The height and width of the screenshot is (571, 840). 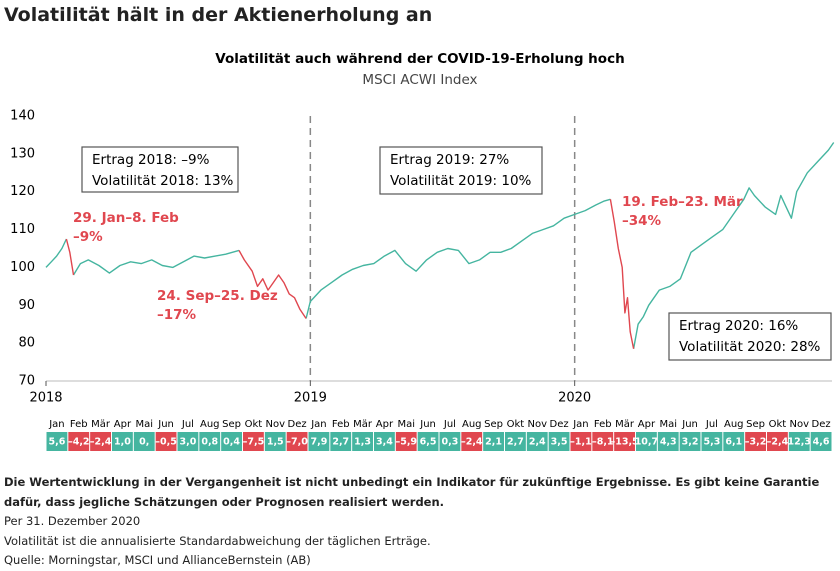 I want to click on return-label: –3,2, so click(x=756, y=442).